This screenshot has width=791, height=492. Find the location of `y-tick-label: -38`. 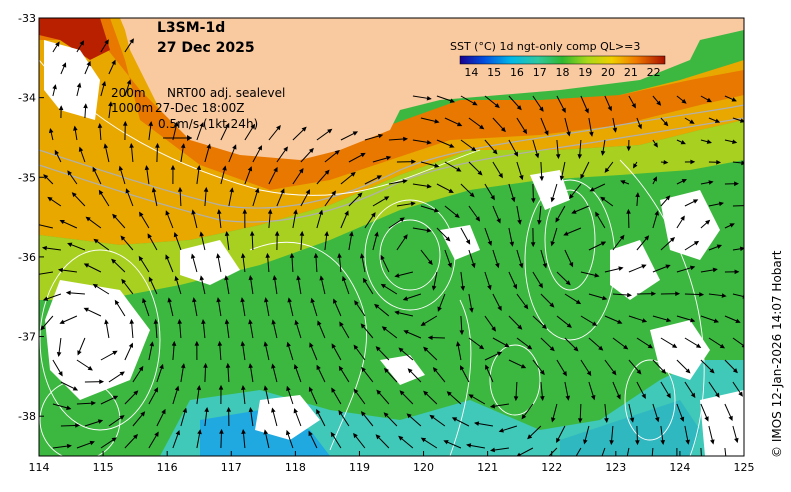

y-tick-label: -38 is located at coordinates (27, 416).